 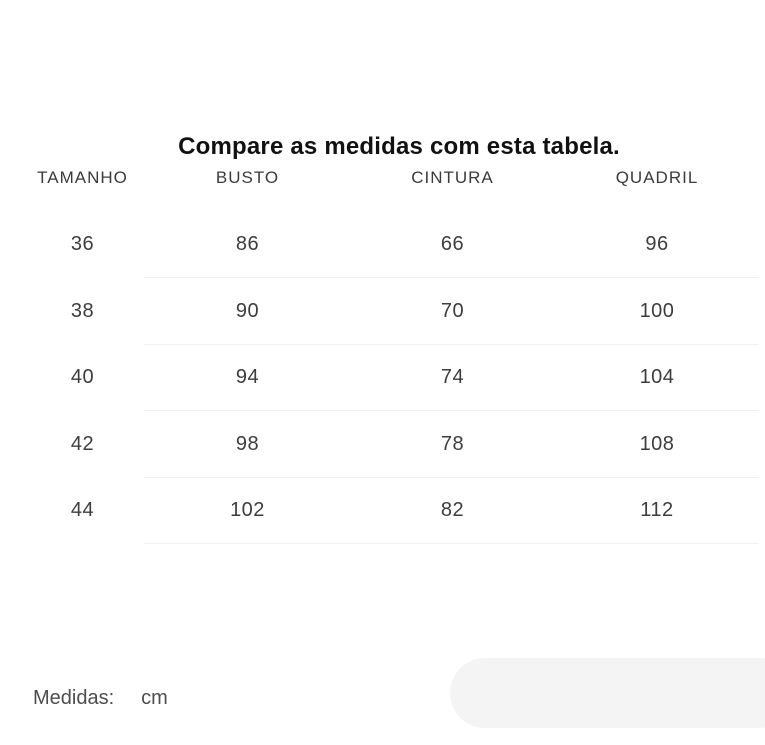 What do you see at coordinates (657, 310) in the screenshot?
I see `table-cell: 100` at bounding box center [657, 310].